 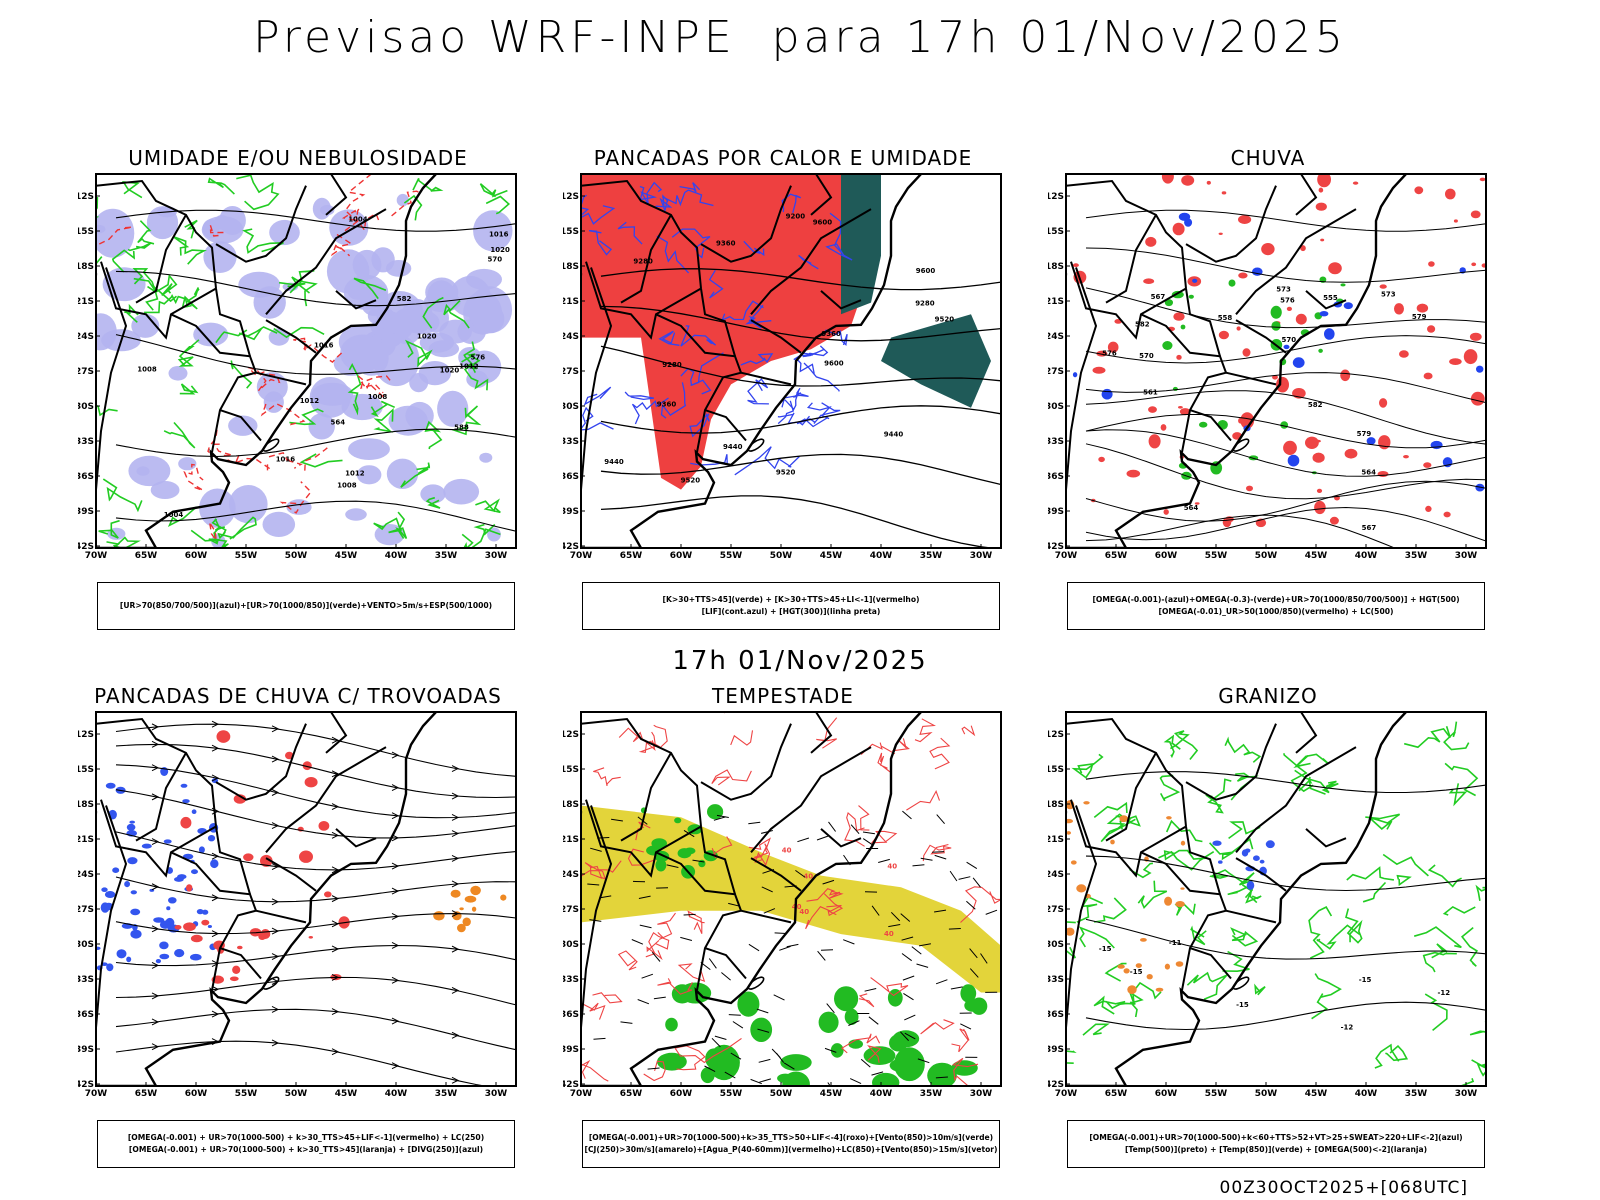 I want to click on contour-label: 573, so click(x=1283, y=290).